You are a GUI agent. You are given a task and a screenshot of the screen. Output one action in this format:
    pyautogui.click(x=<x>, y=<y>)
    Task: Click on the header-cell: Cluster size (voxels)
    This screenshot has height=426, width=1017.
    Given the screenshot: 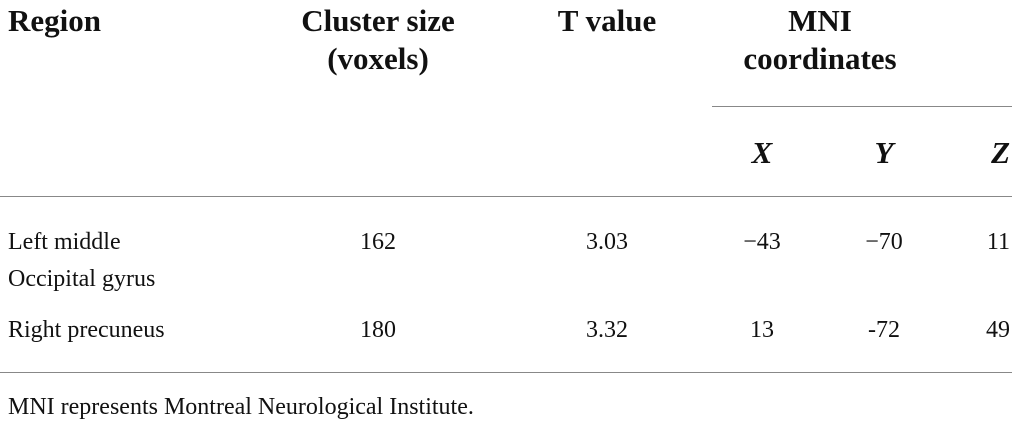 What is the action you would take?
    pyautogui.click(x=378, y=39)
    